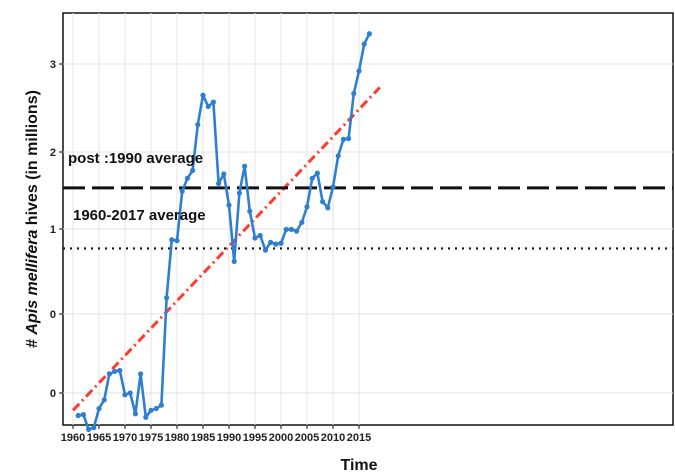 This screenshot has width=675, height=476. Describe the element at coordinates (73, 438) in the screenshot. I see `x-tick-label: 1960` at that location.